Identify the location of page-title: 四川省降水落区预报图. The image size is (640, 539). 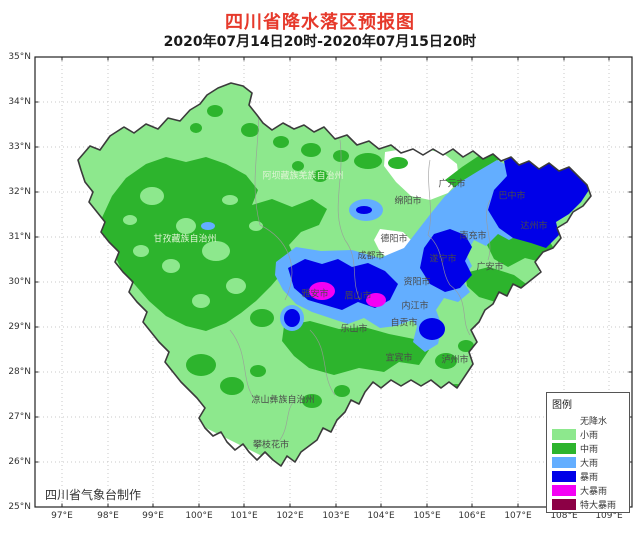
(320, 22).